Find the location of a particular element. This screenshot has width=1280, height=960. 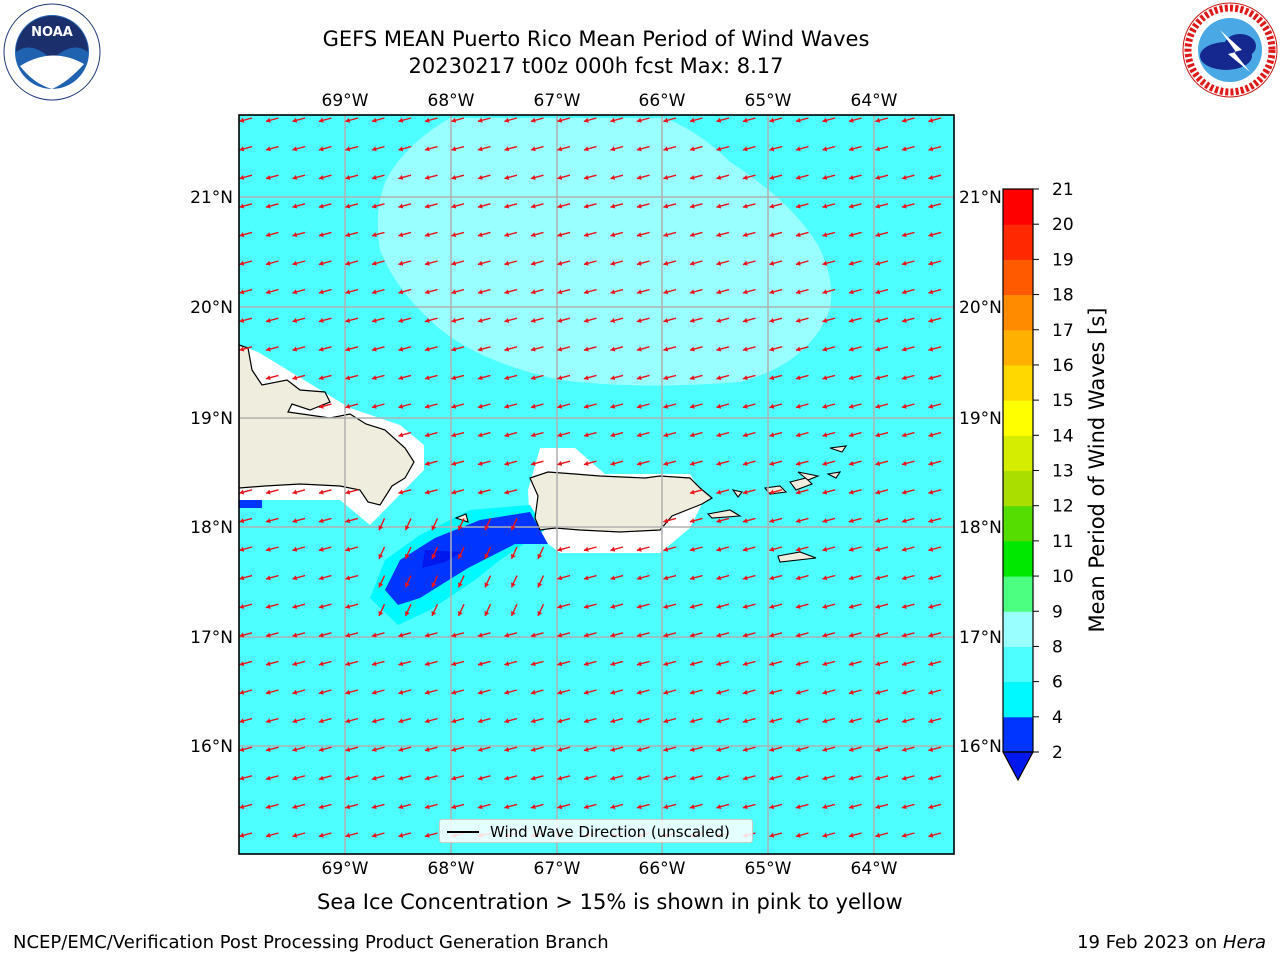

colorbar-tick-label: 17 is located at coordinates (1063, 331).